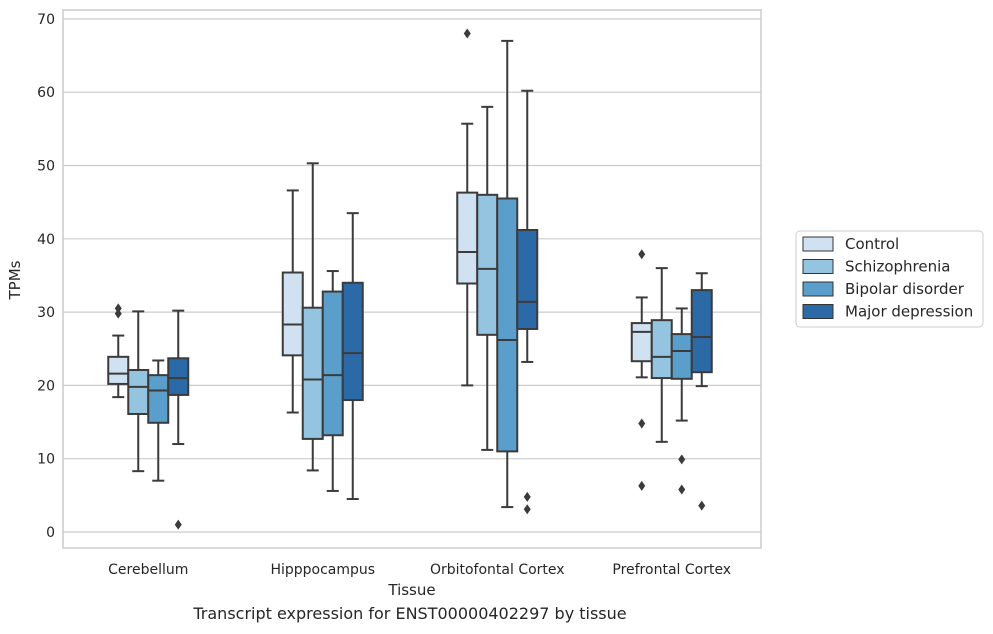 This screenshot has height=634, width=993. What do you see at coordinates (46, 240) in the screenshot?
I see `y-tick-label: 40` at bounding box center [46, 240].